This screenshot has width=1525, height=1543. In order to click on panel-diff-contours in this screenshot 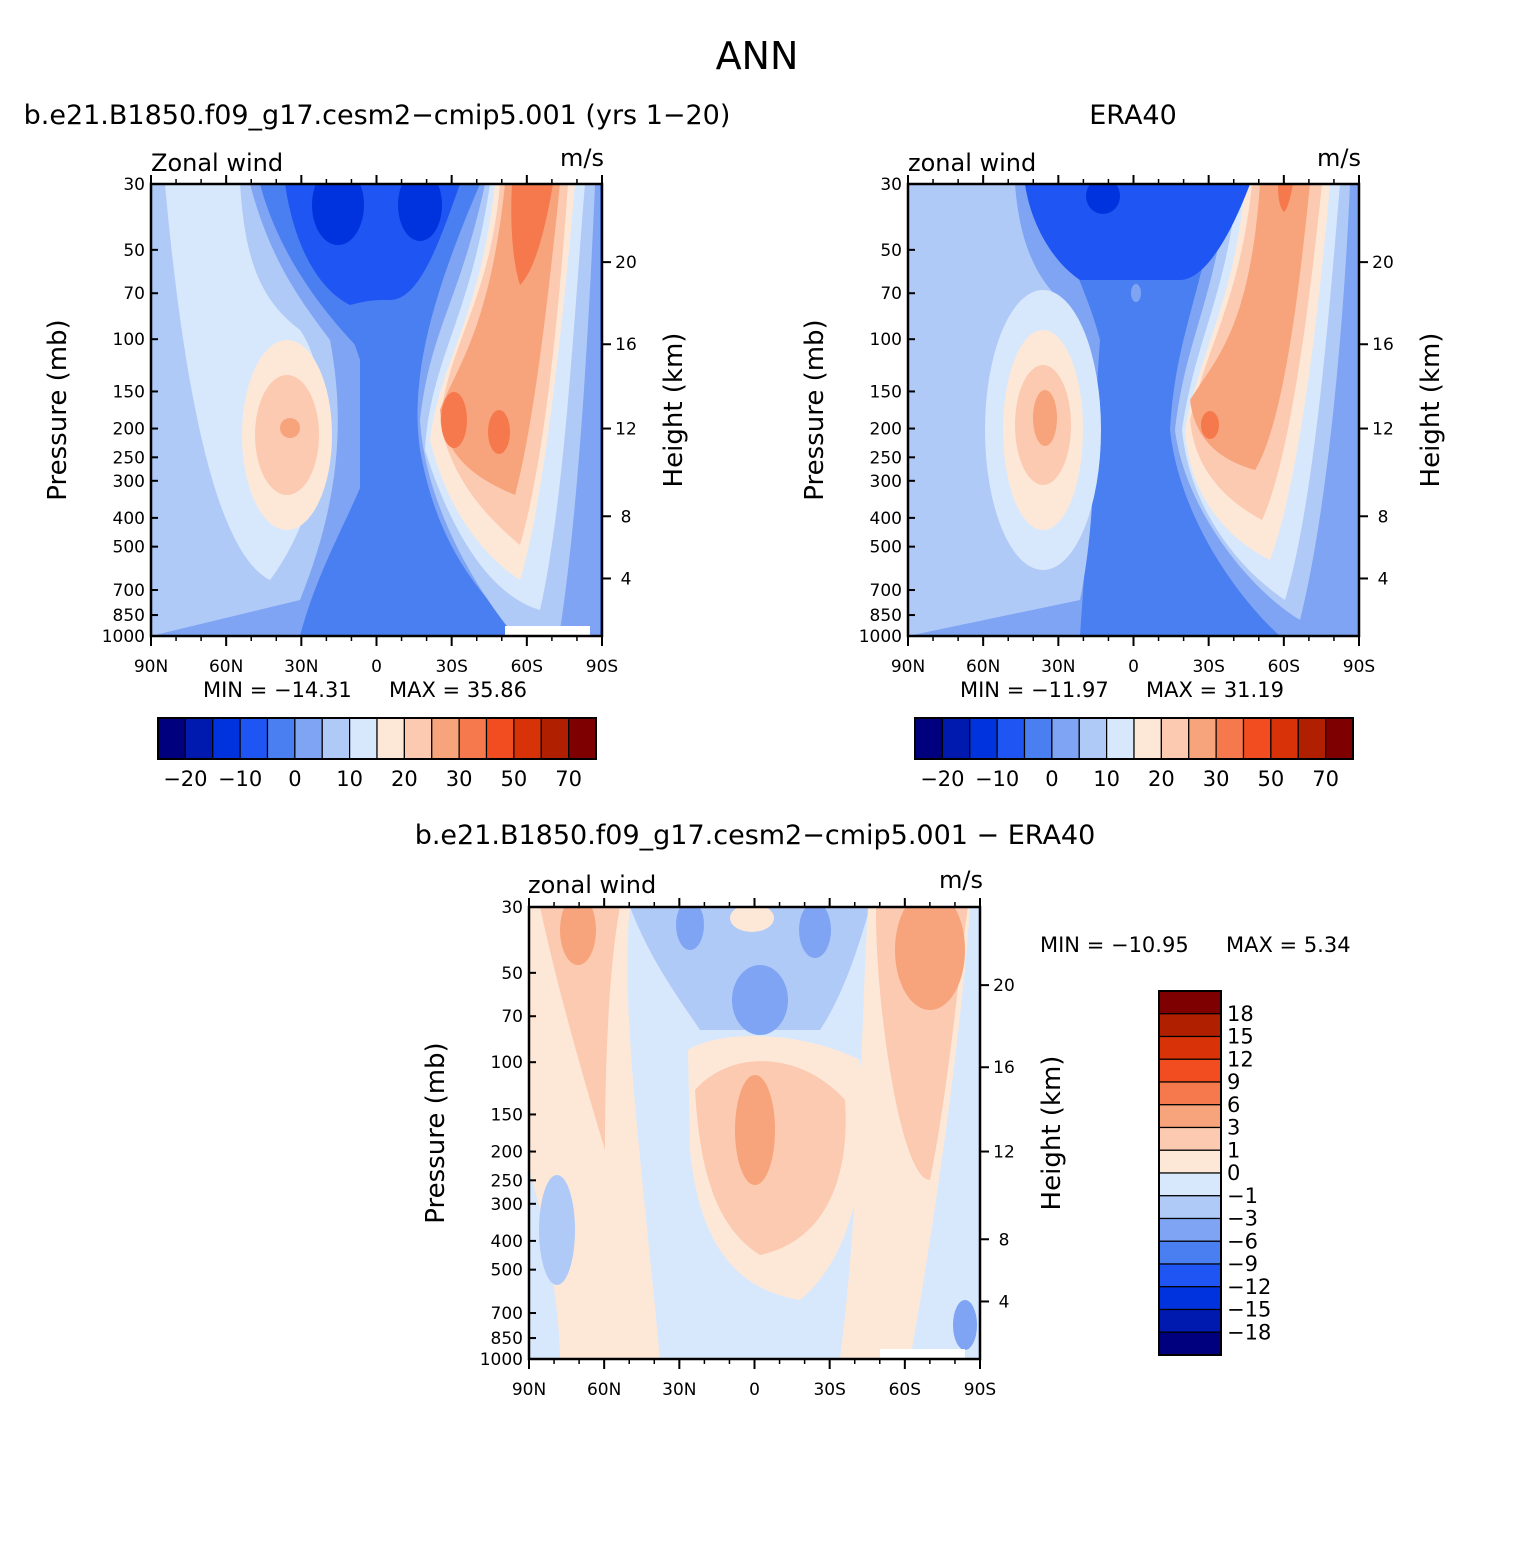, I will do `click(754, 1133)`.